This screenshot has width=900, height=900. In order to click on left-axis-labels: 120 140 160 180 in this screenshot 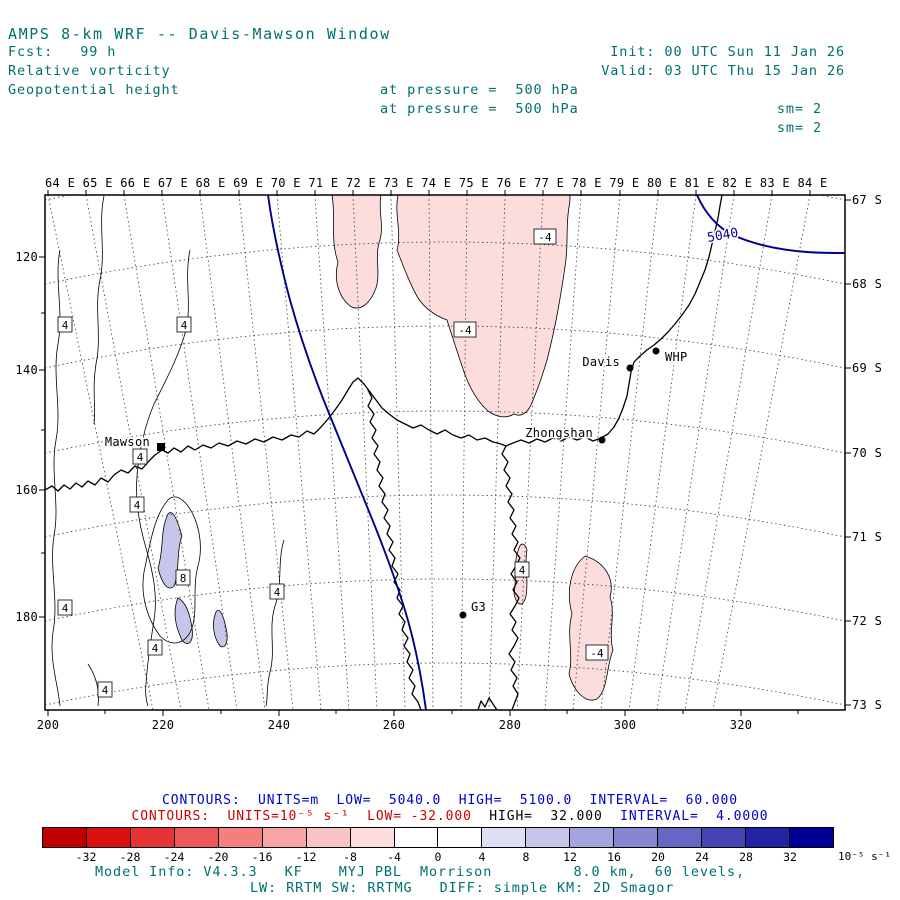, I will do `click(26, 437)`.